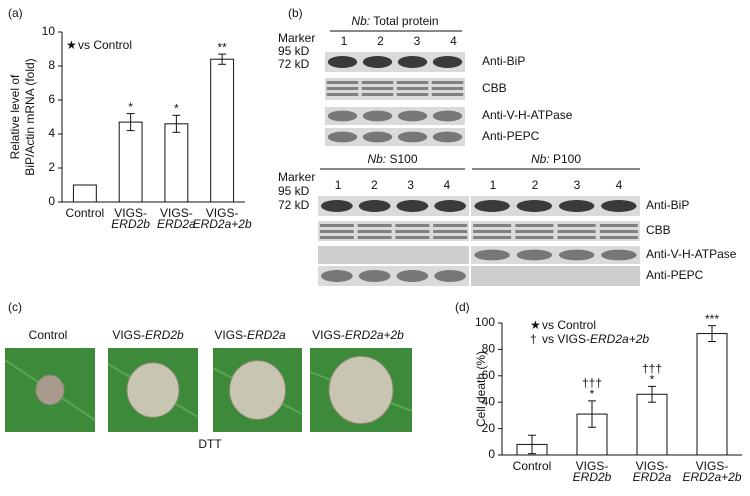 The image size is (750, 496). I want to click on panel-label: (c), so click(15, 307).